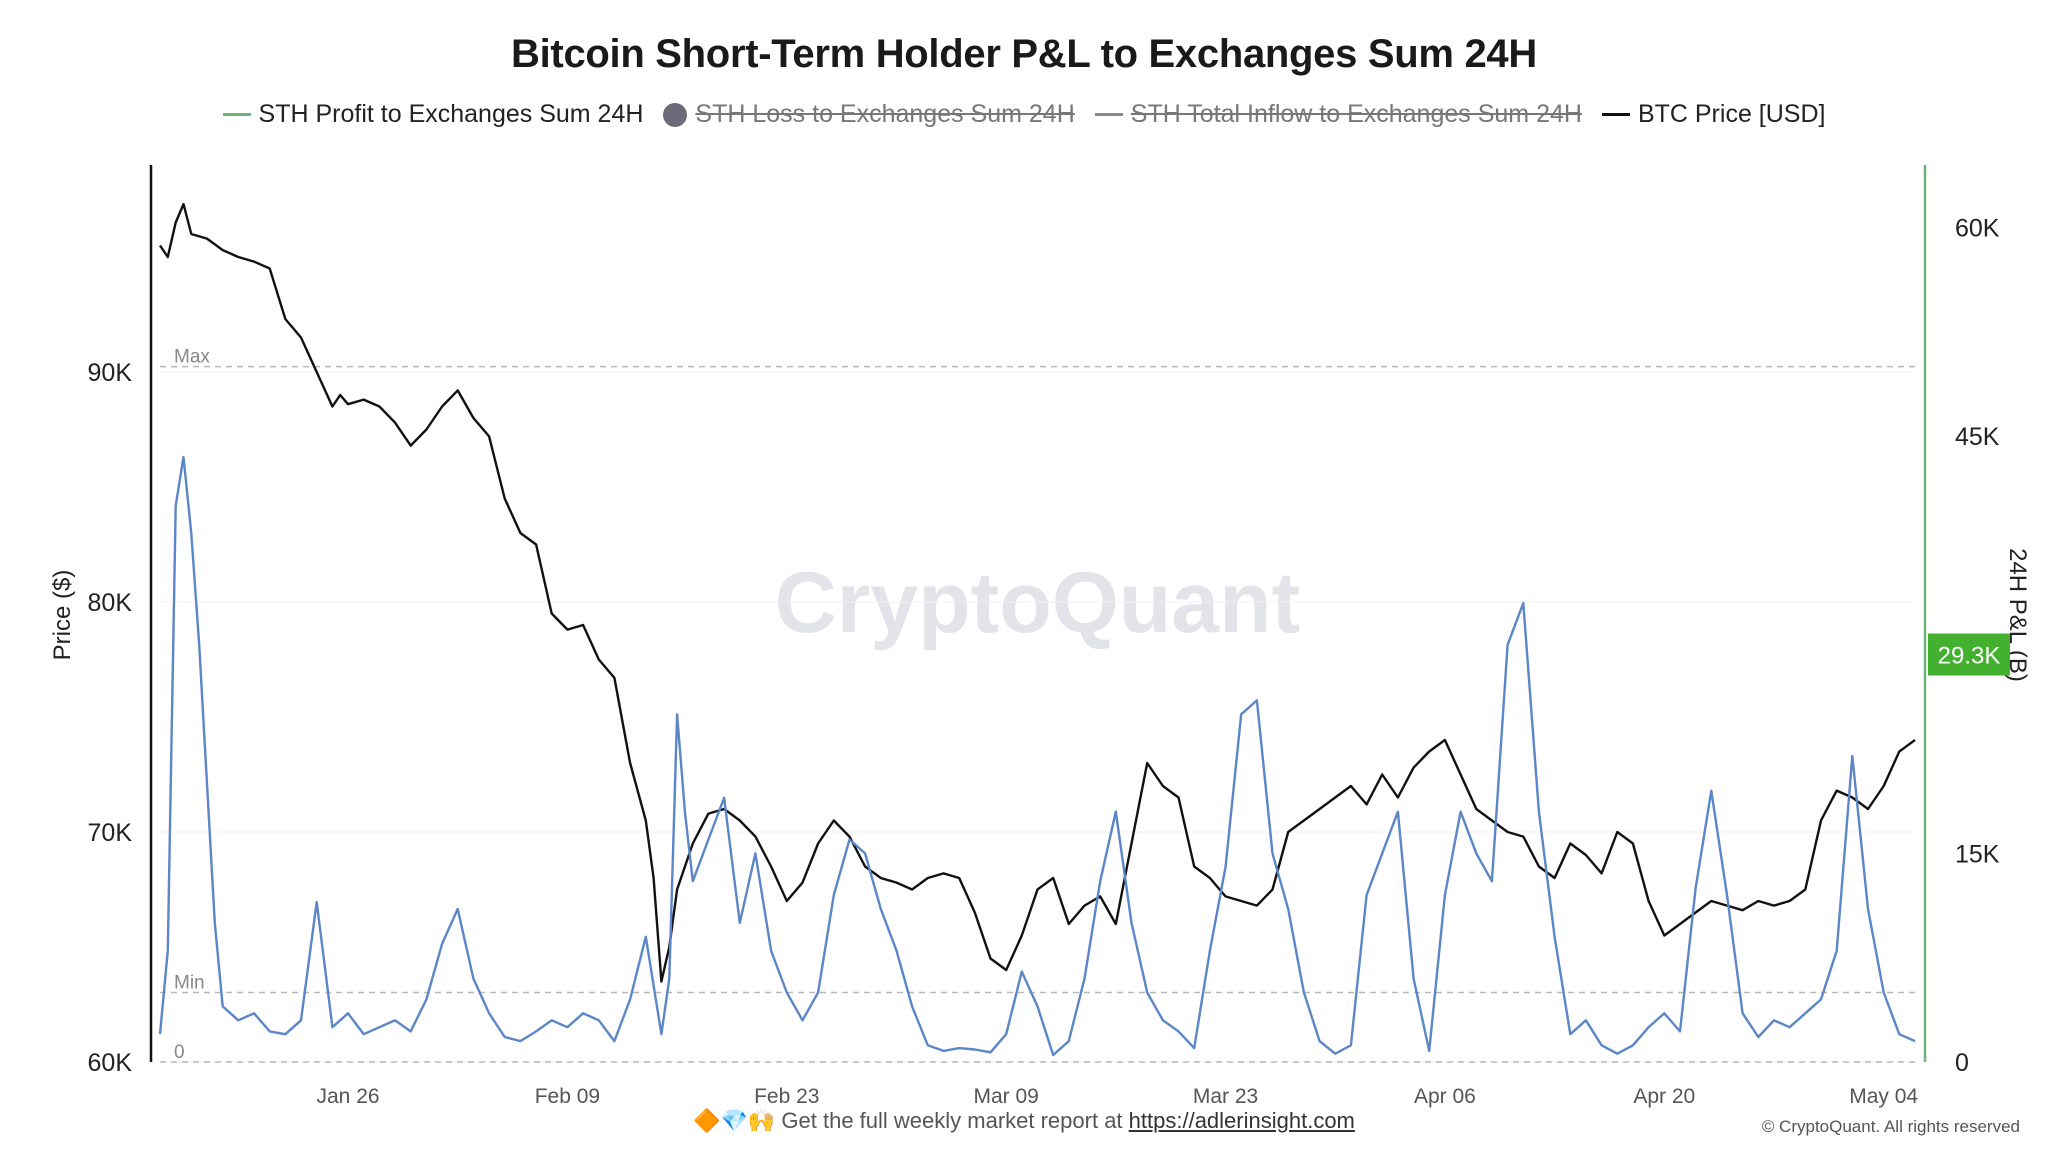 This screenshot has width=2048, height=1152. Describe the element at coordinates (1977, 437) in the screenshot. I see `right-tick-label: 45K` at that location.